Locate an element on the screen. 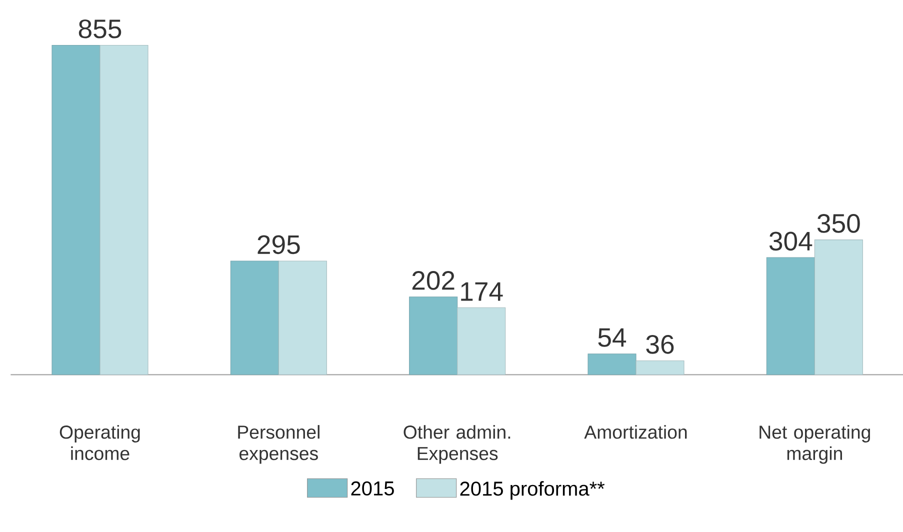 Image resolution: width=903 pixels, height=532 pixels. legend-label: 2015 is located at coordinates (372, 488).